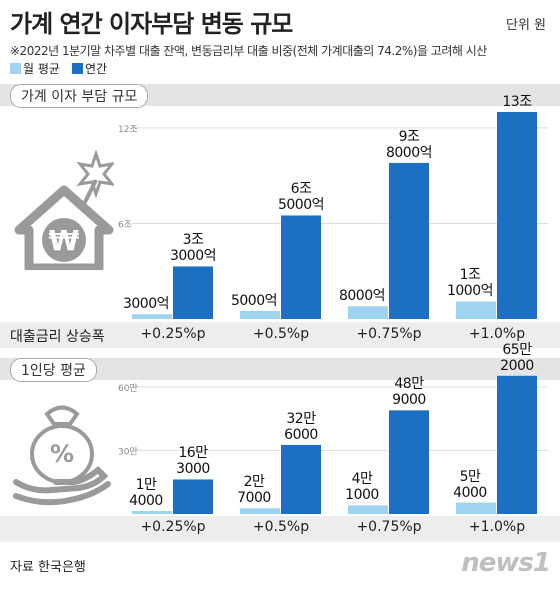 This screenshot has height=589, width=560. I want to click on data-label-0-annual-2: 9조 8000억, so click(409, 144).